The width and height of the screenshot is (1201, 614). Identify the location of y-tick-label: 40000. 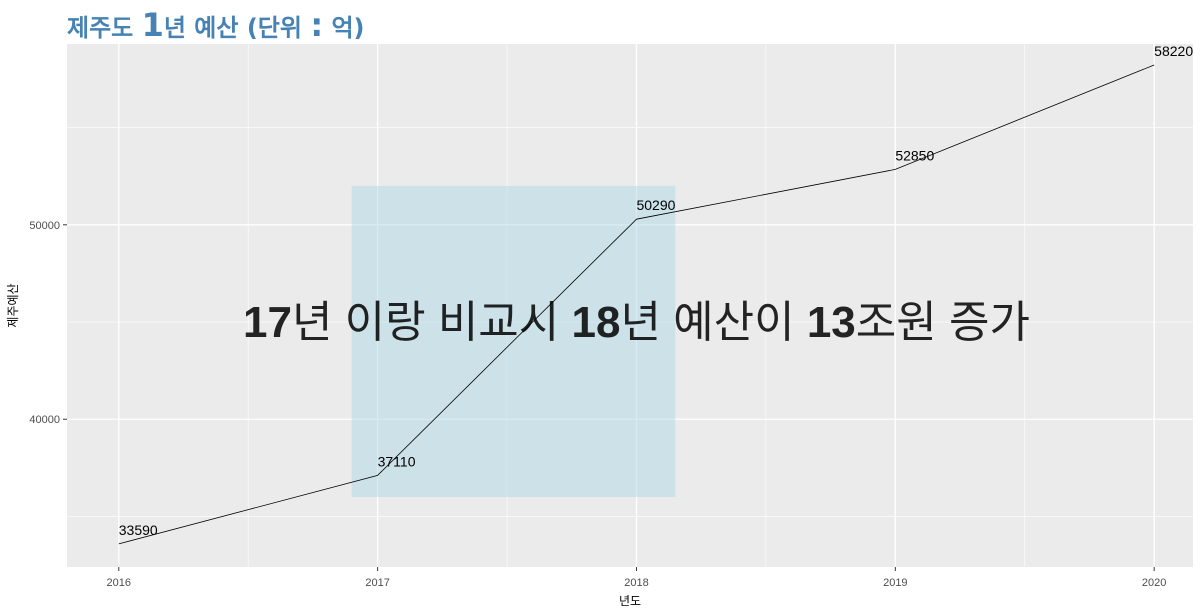
(44, 420).